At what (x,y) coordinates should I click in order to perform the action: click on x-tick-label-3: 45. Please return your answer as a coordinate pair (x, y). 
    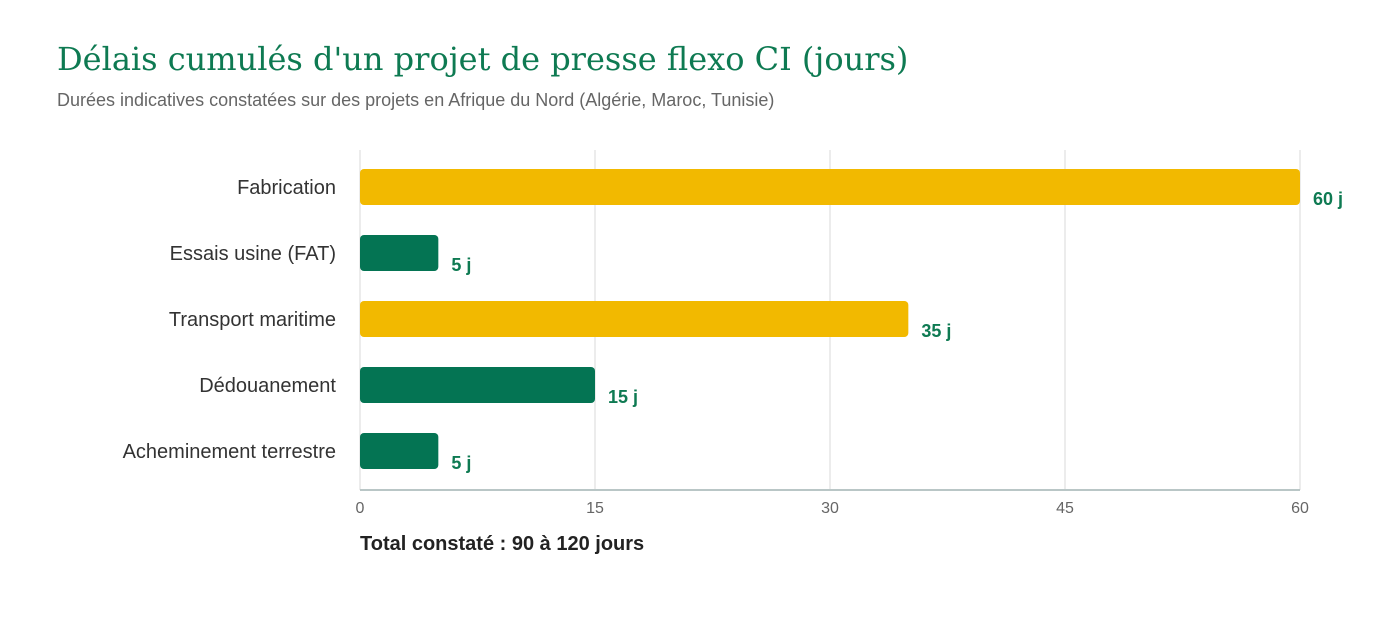
    Looking at the image, I should click on (1065, 508).